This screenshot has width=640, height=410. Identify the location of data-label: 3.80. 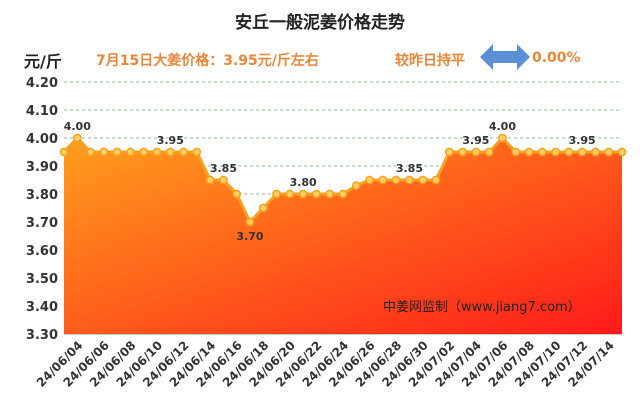
(303, 182).